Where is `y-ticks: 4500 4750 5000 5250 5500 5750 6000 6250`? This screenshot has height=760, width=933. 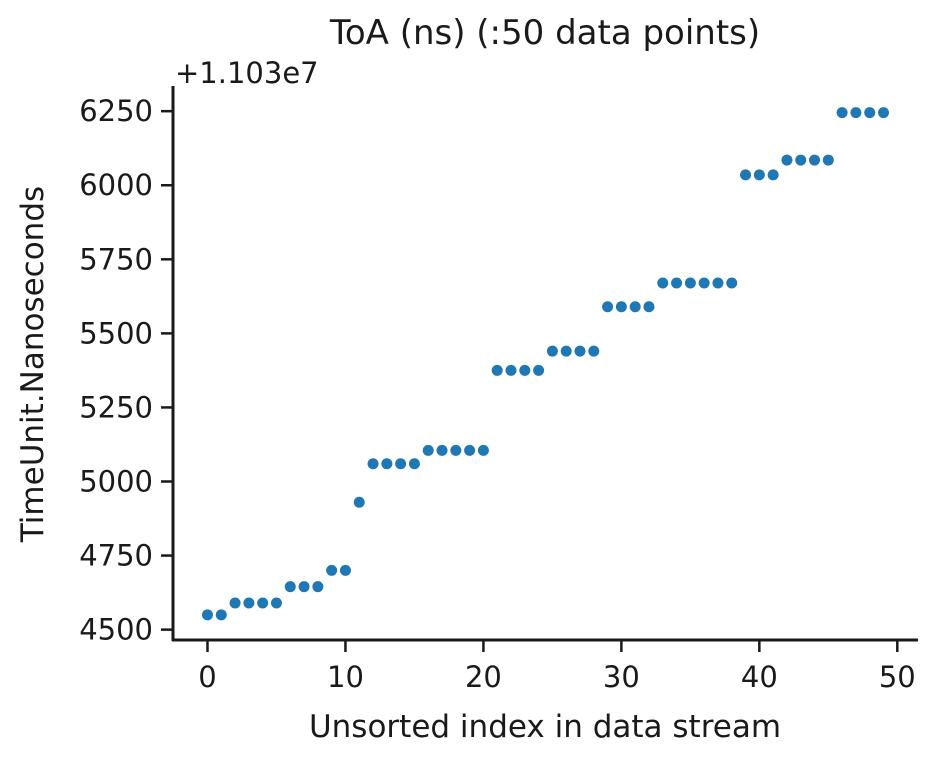 y-ticks: 4500 4750 5000 5250 5500 5750 6000 6250 is located at coordinates (126, 370).